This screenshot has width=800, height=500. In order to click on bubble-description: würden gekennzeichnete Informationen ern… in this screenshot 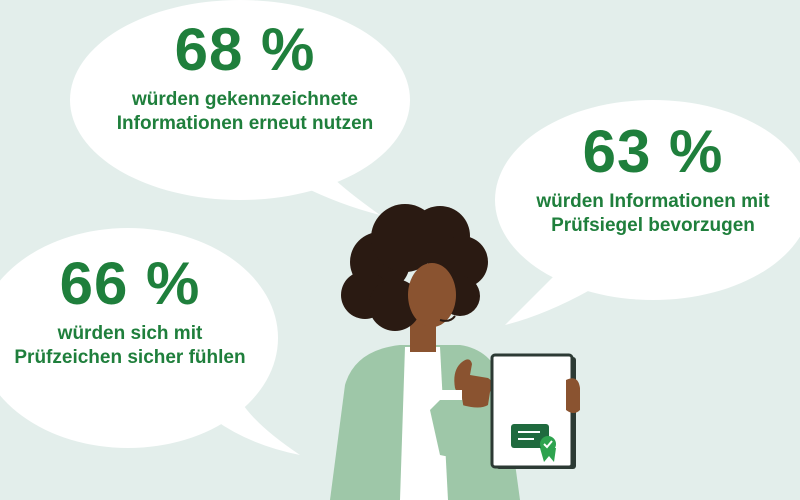, I will do `click(245, 111)`.